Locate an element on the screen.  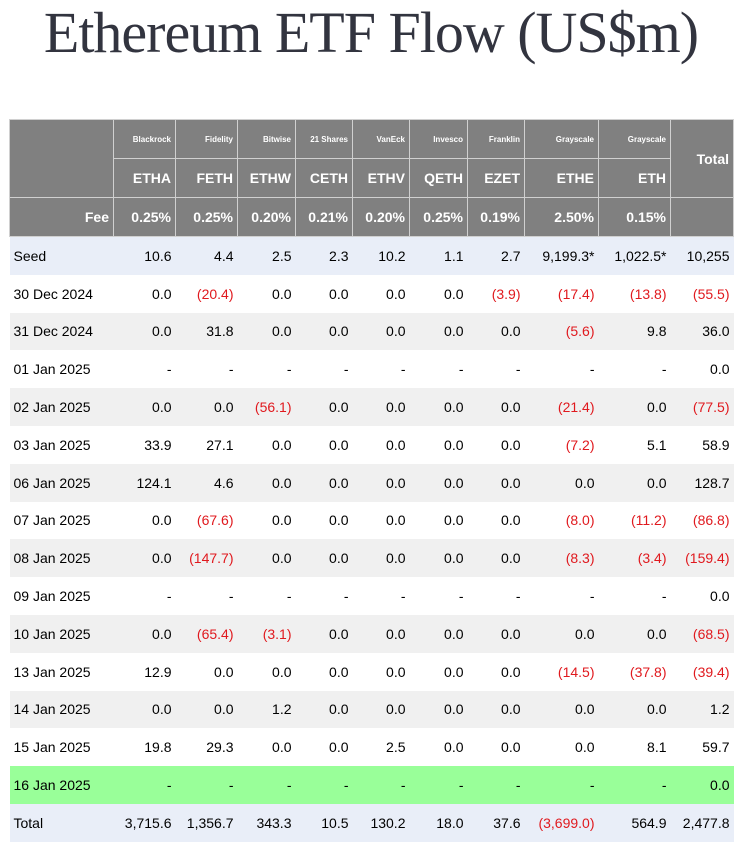
issuer-header-cell: Invesco is located at coordinates (438, 139).